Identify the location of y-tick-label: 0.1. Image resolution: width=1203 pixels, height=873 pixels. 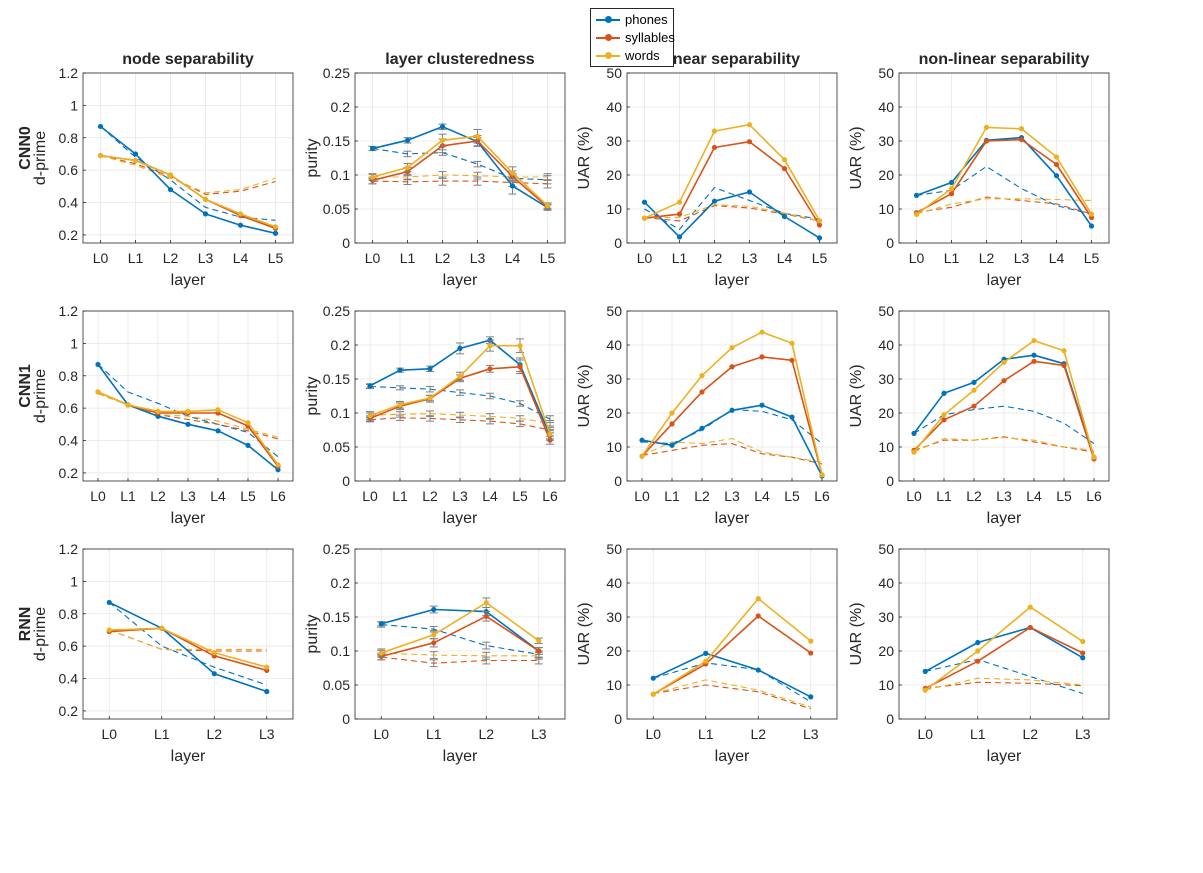
(341, 175).